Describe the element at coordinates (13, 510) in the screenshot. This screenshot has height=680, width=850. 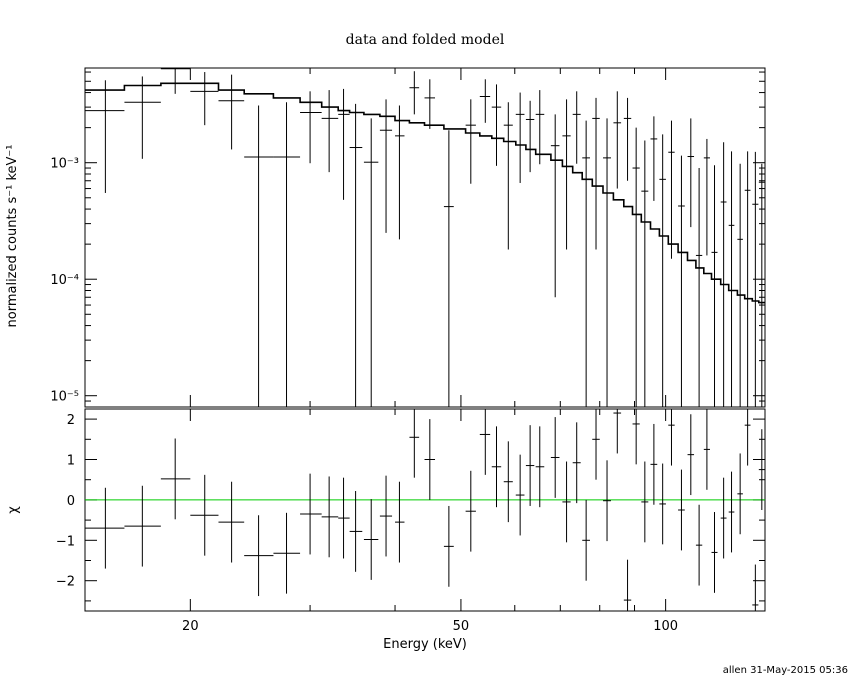
I see `y-axis-label-residuals: χ` at that location.